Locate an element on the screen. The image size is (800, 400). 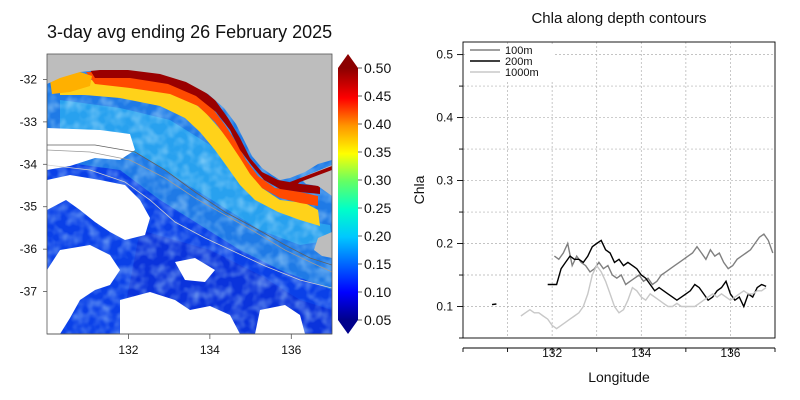
line-y-tick-label: 0.1 is located at coordinates (444, 307).